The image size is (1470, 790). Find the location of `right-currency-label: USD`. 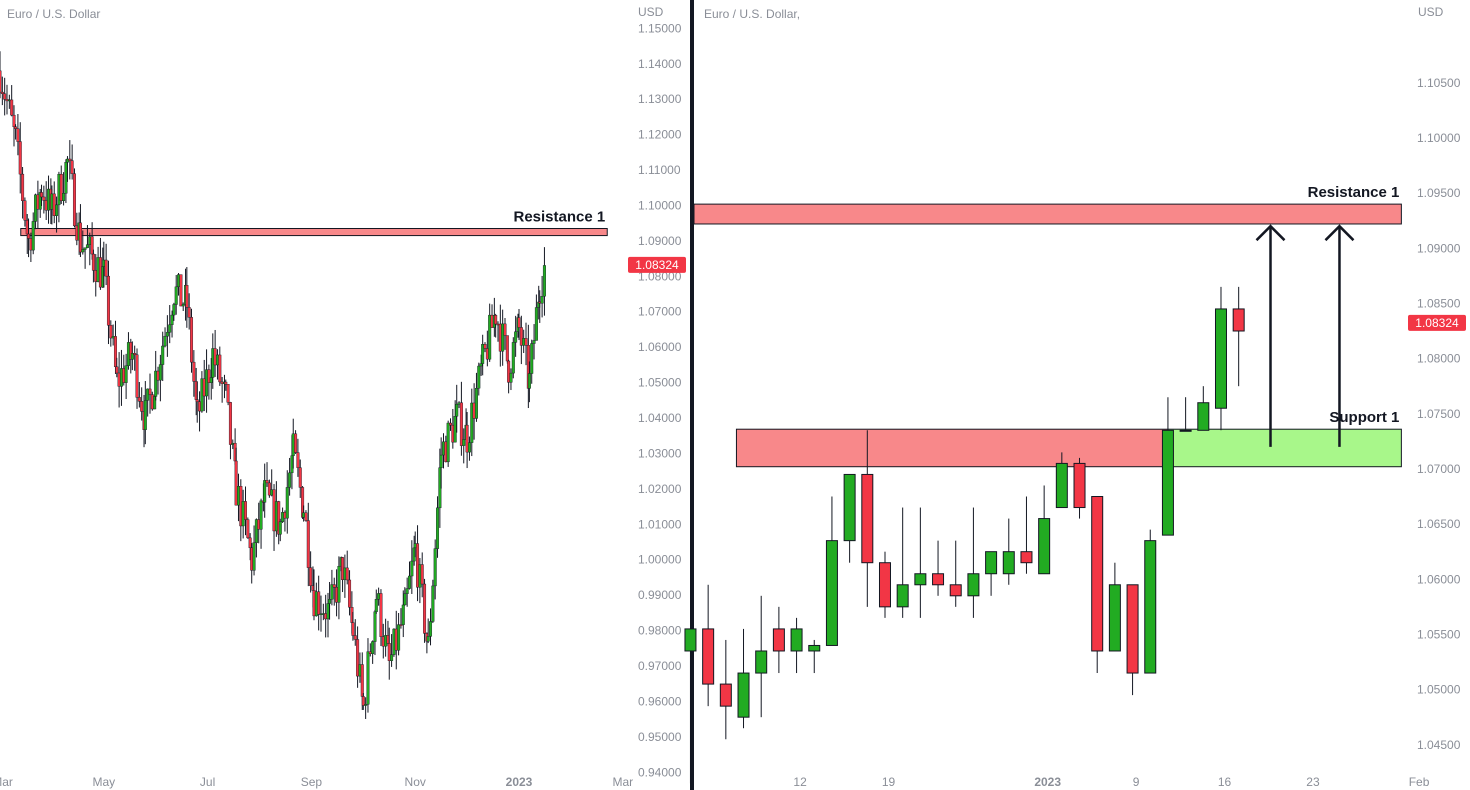

right-currency-label: USD is located at coordinates (1431, 12).